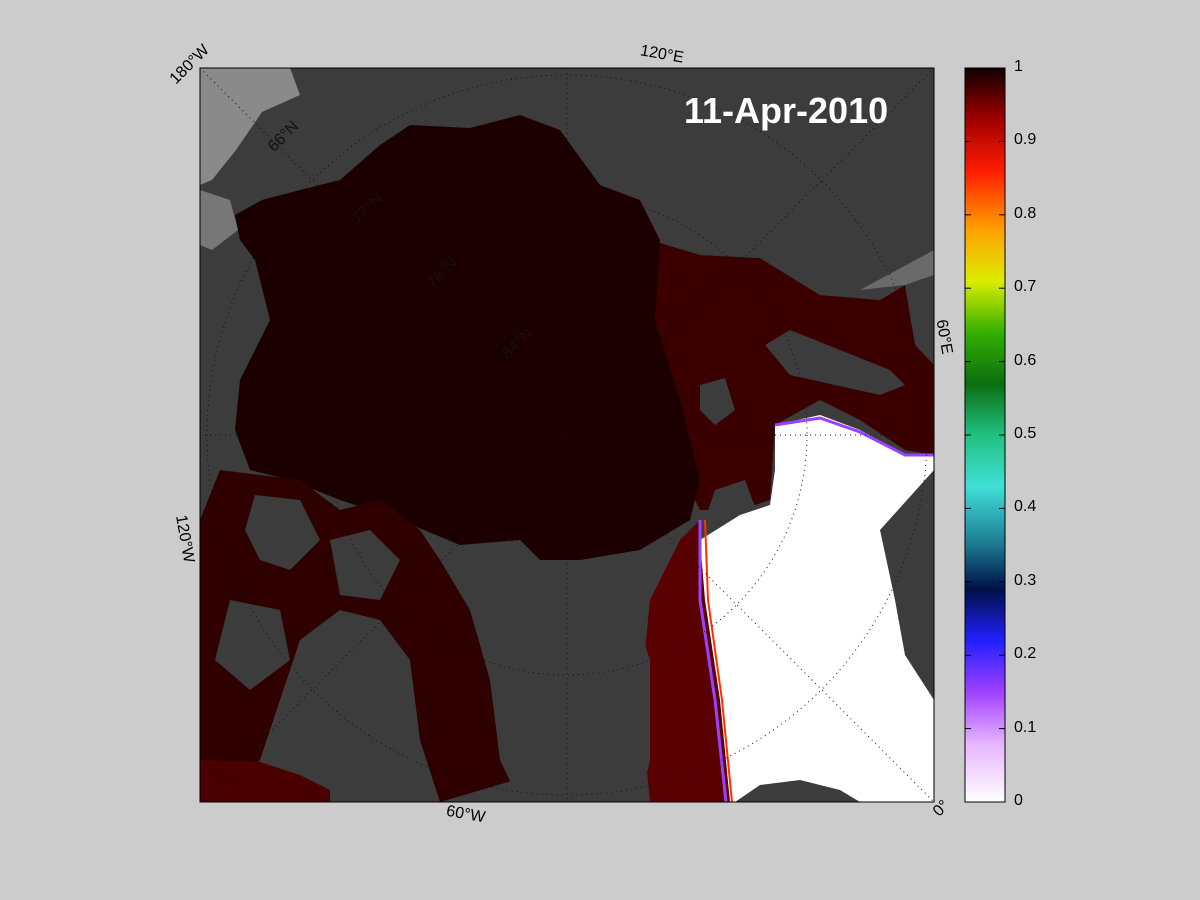 The image size is (1200, 900). I want to click on colorbar, so click(985, 435).